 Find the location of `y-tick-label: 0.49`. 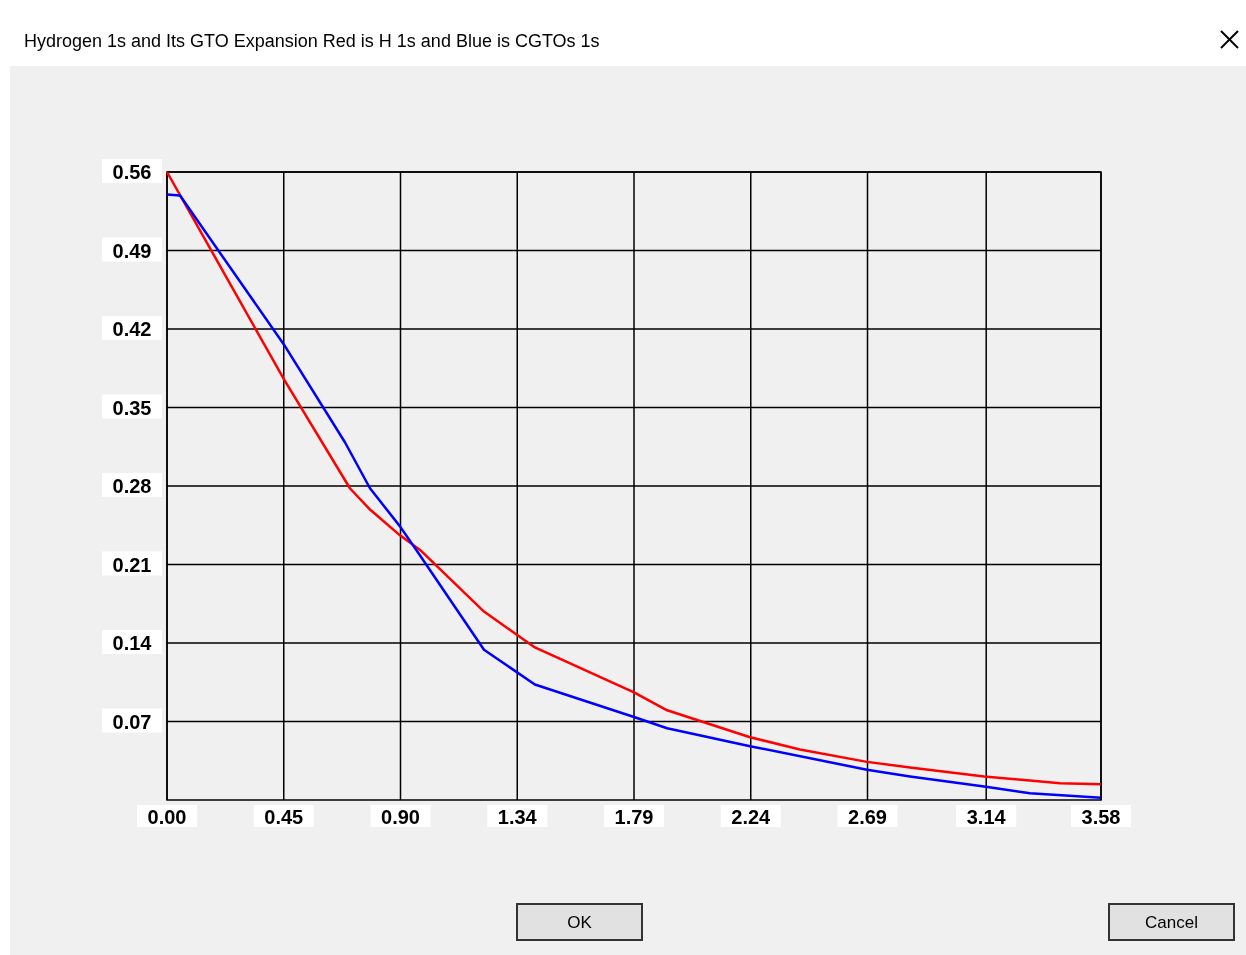

y-tick-label: 0.49 is located at coordinates (132, 250).